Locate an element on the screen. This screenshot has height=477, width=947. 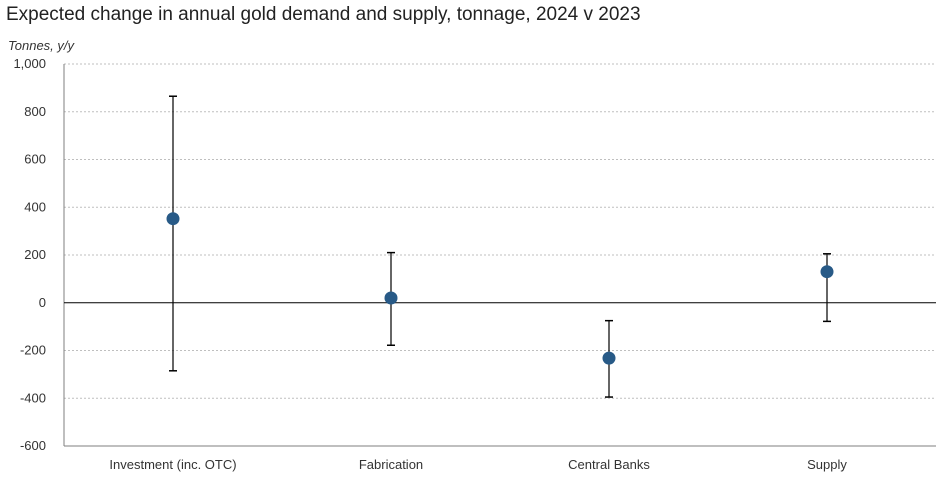
y-axis-label: Tonnes, y/y is located at coordinates (41, 45).